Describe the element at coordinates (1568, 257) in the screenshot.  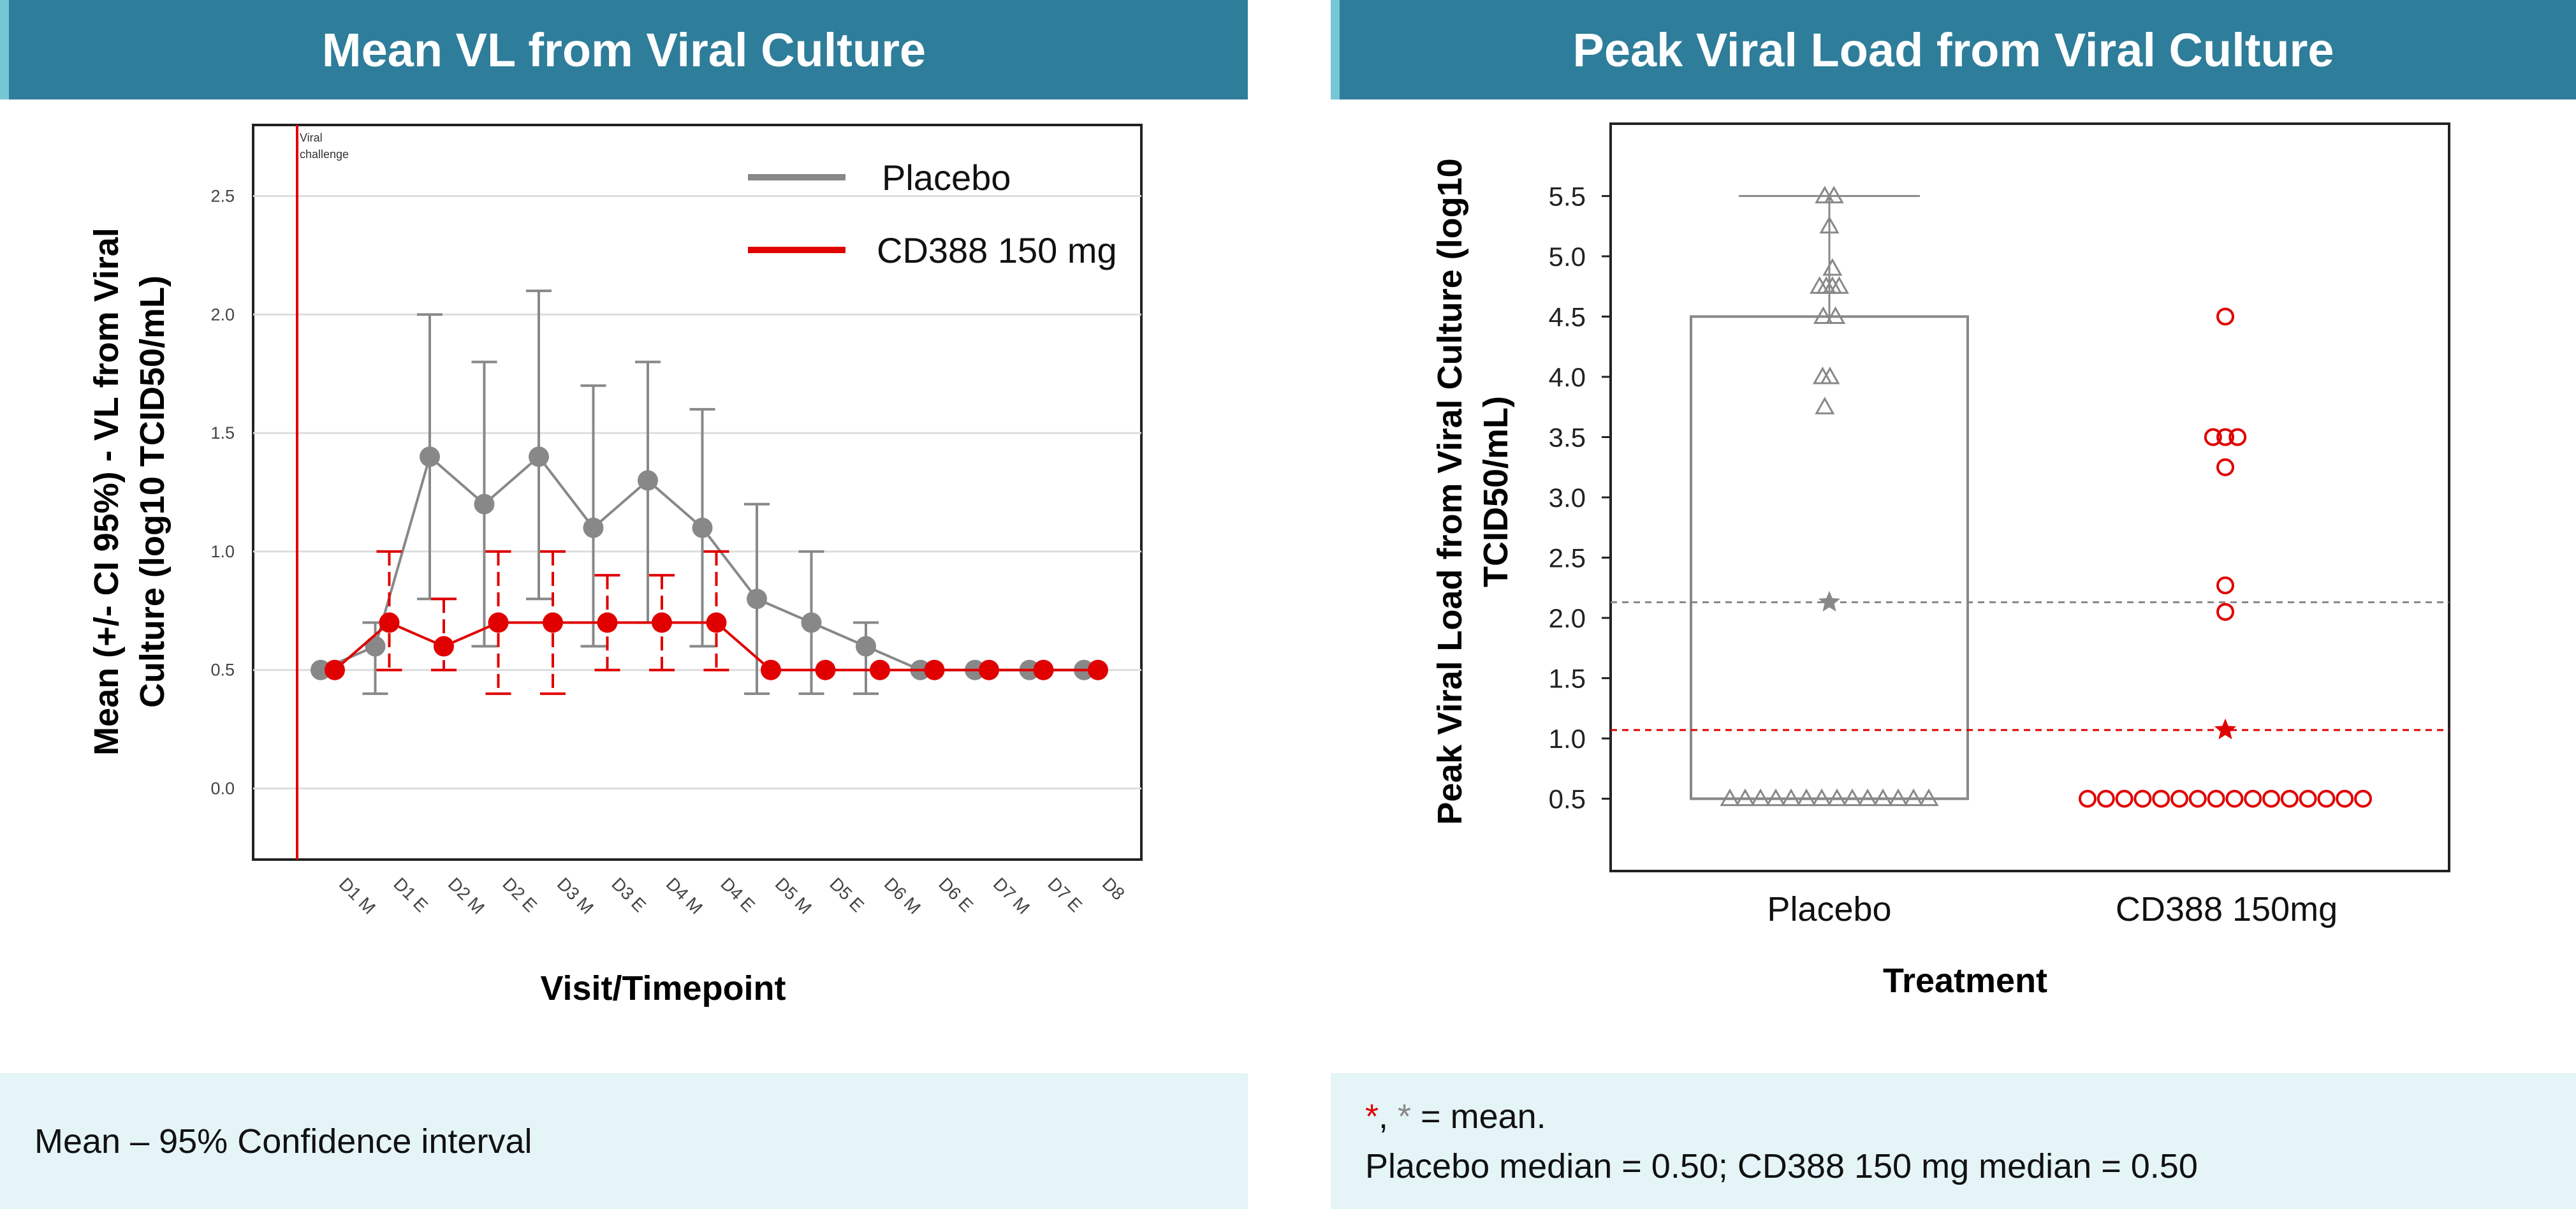
I see `y-tick-label: 5.0` at that location.